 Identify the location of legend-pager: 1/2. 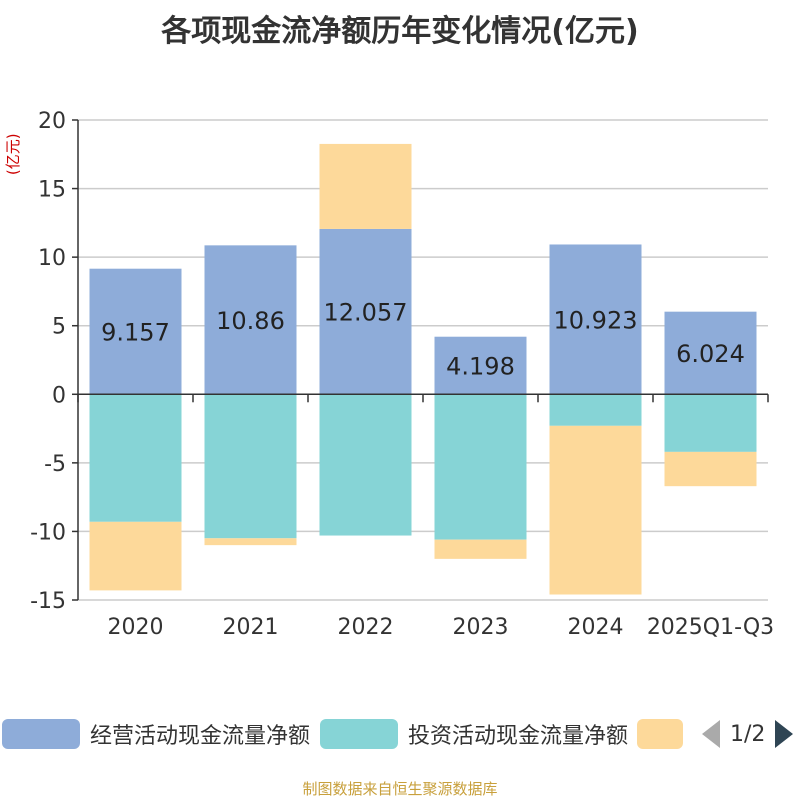
(748, 734).